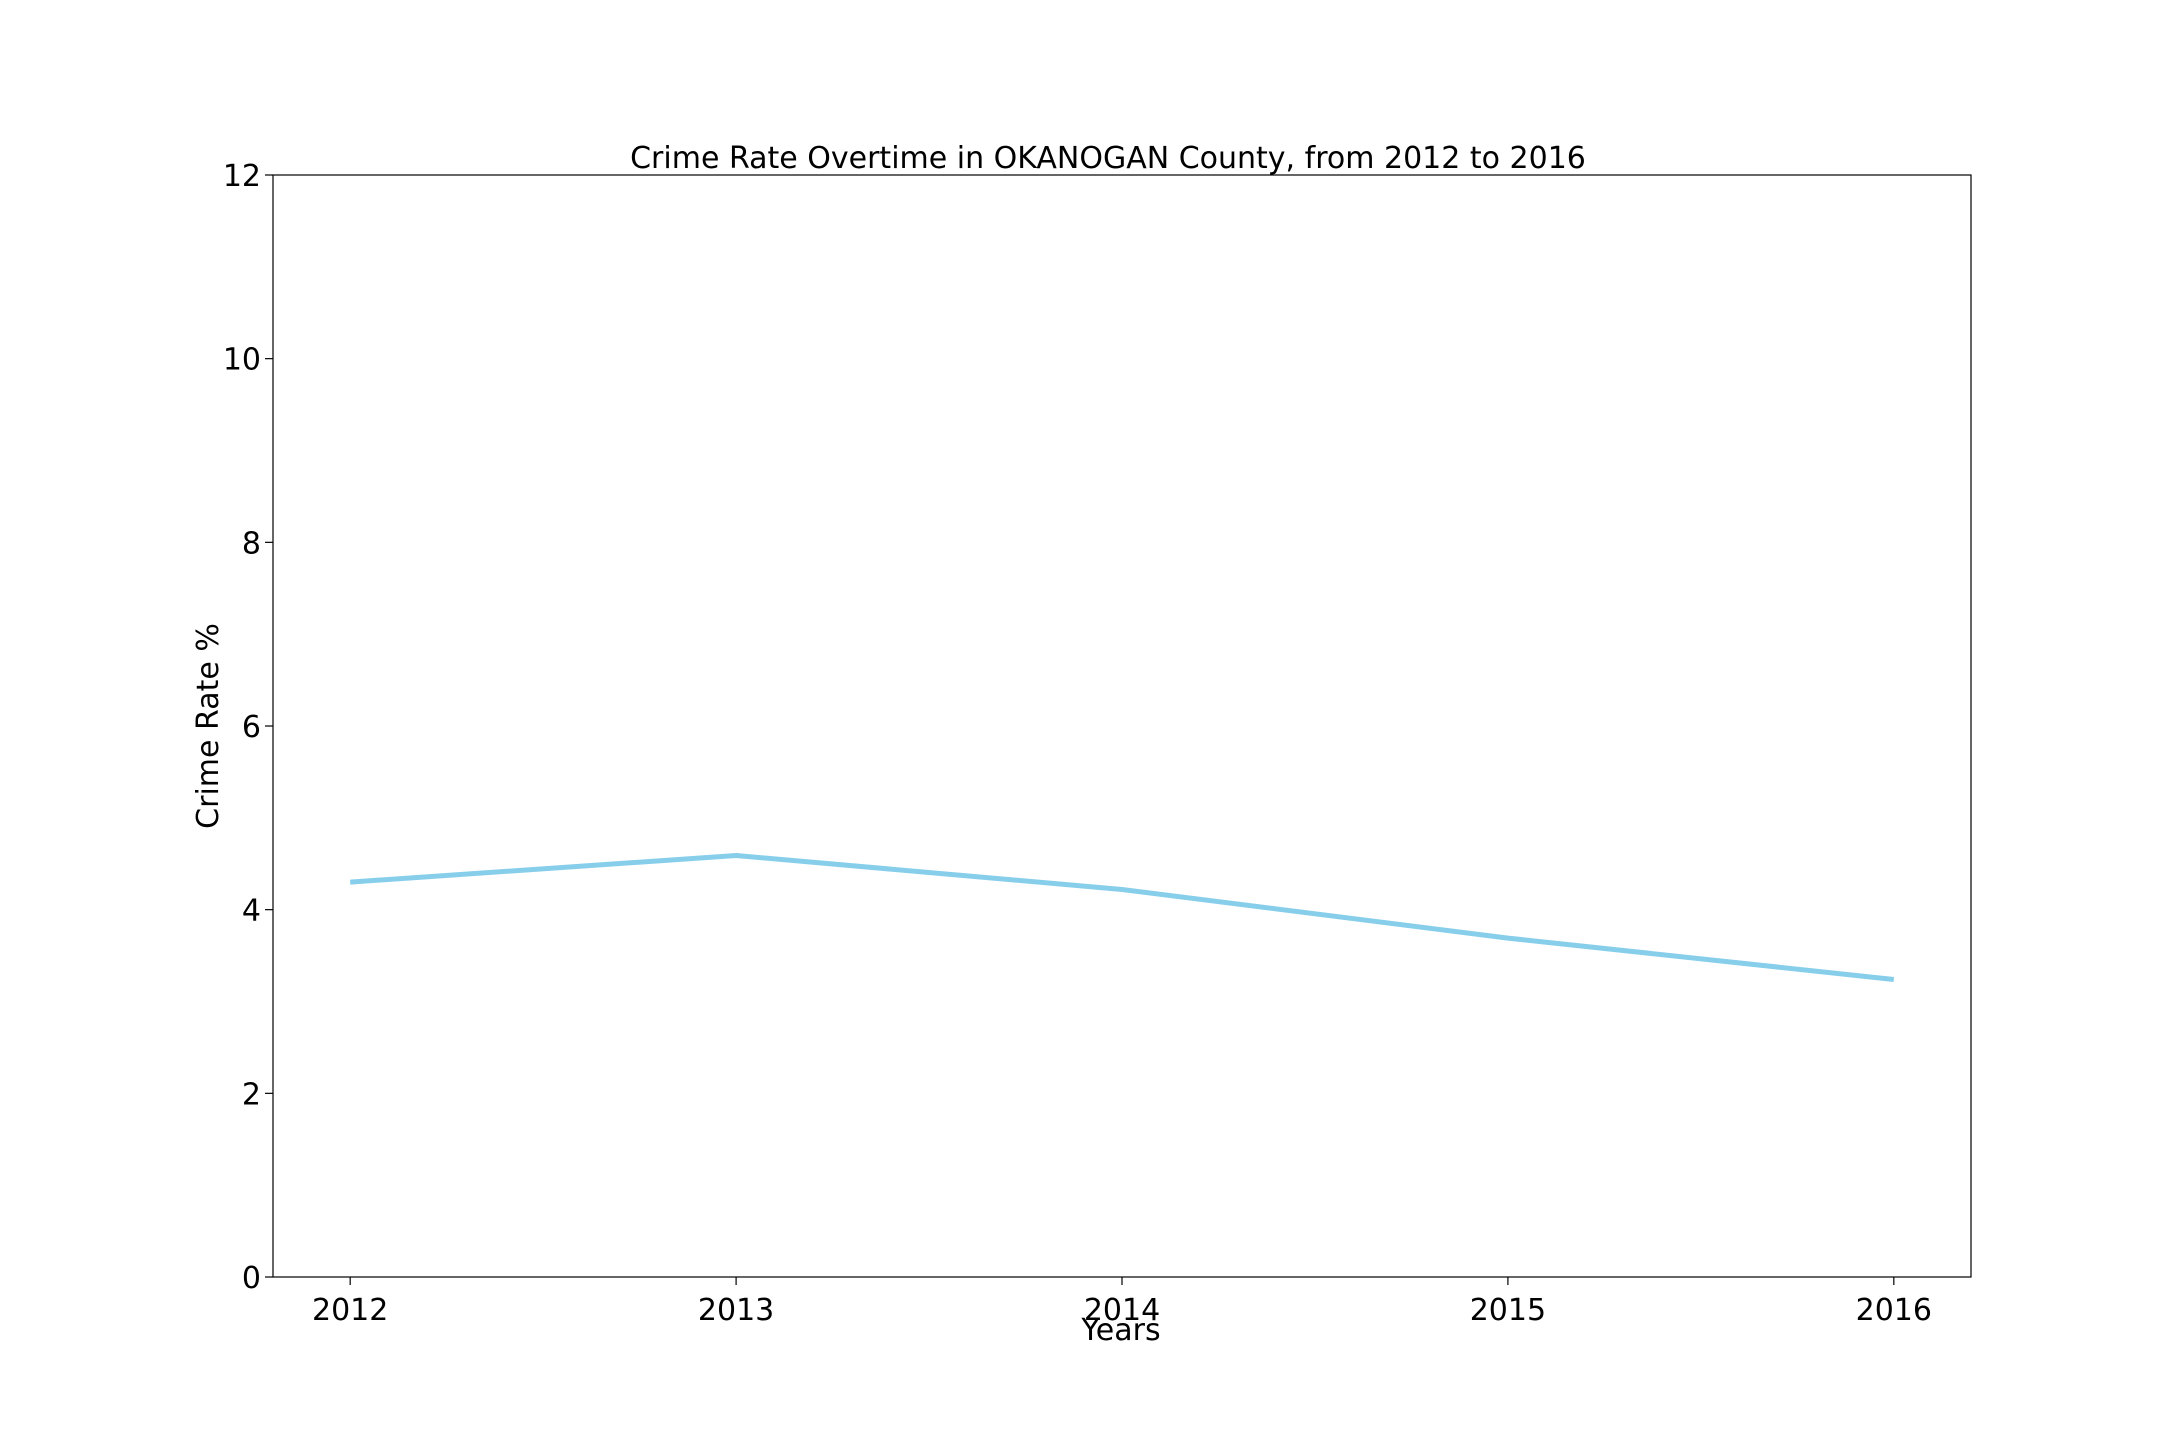 This screenshot has width=2160, height=1440. I want to click on series-line, so click(1122, 917).